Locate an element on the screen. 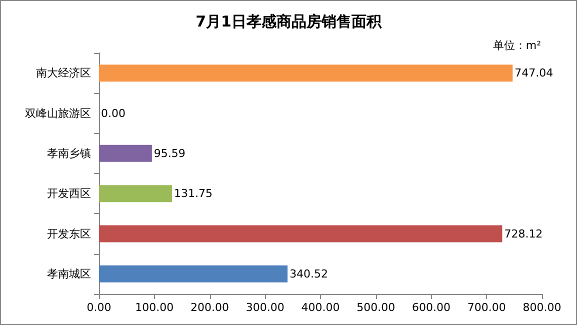 This screenshot has width=577, height=325. x-tick-label: 600.00 is located at coordinates (431, 307).